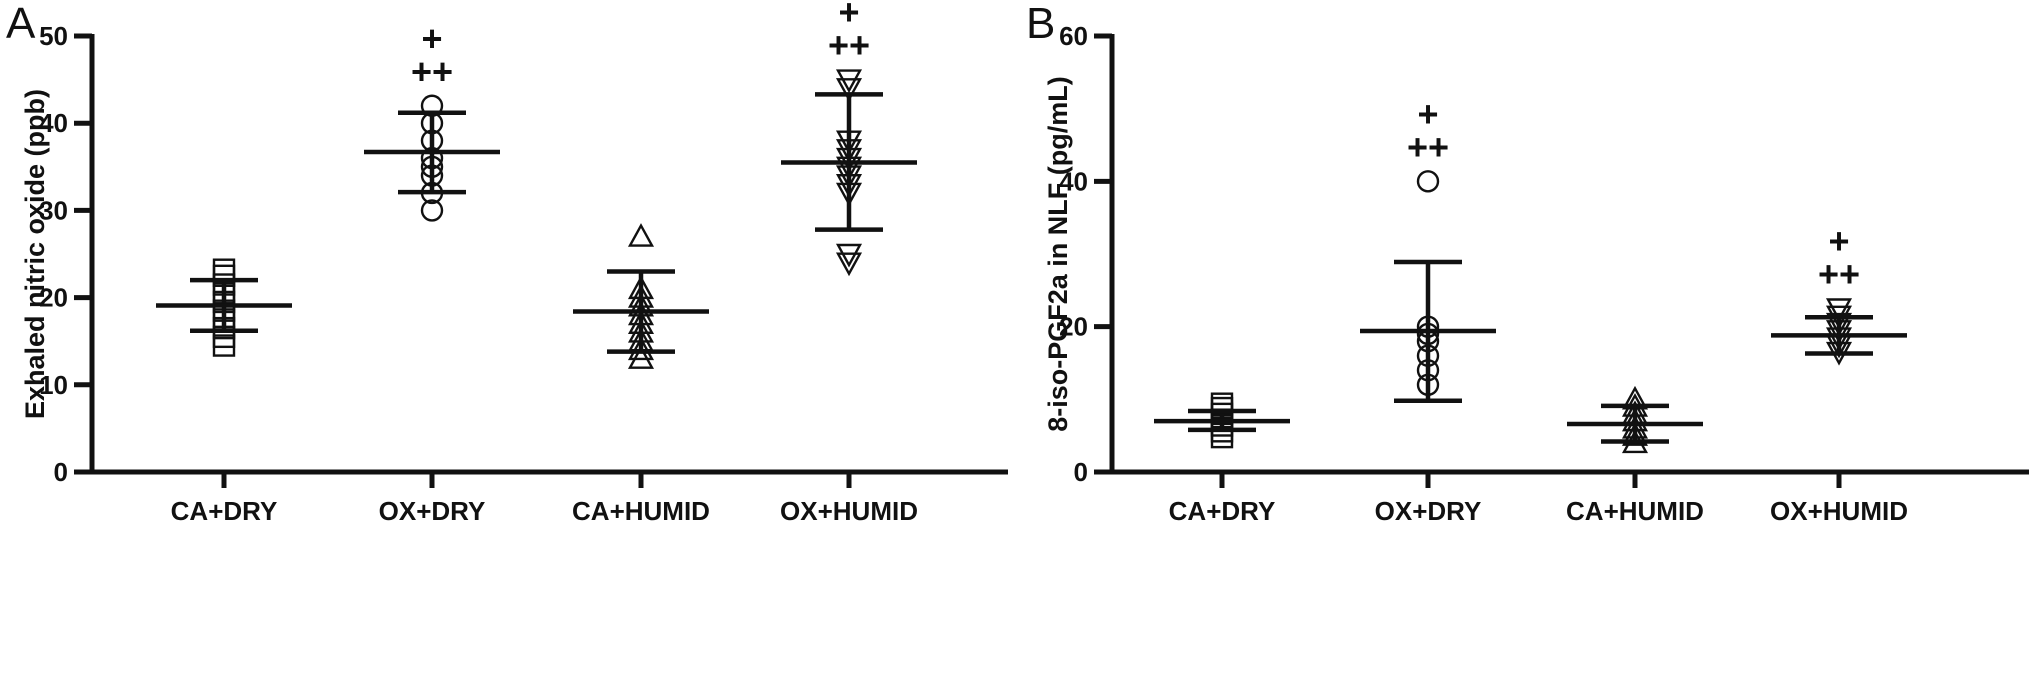  Describe the element at coordinates (1040, 24) in the screenshot. I see `panel-letter: B` at that location.